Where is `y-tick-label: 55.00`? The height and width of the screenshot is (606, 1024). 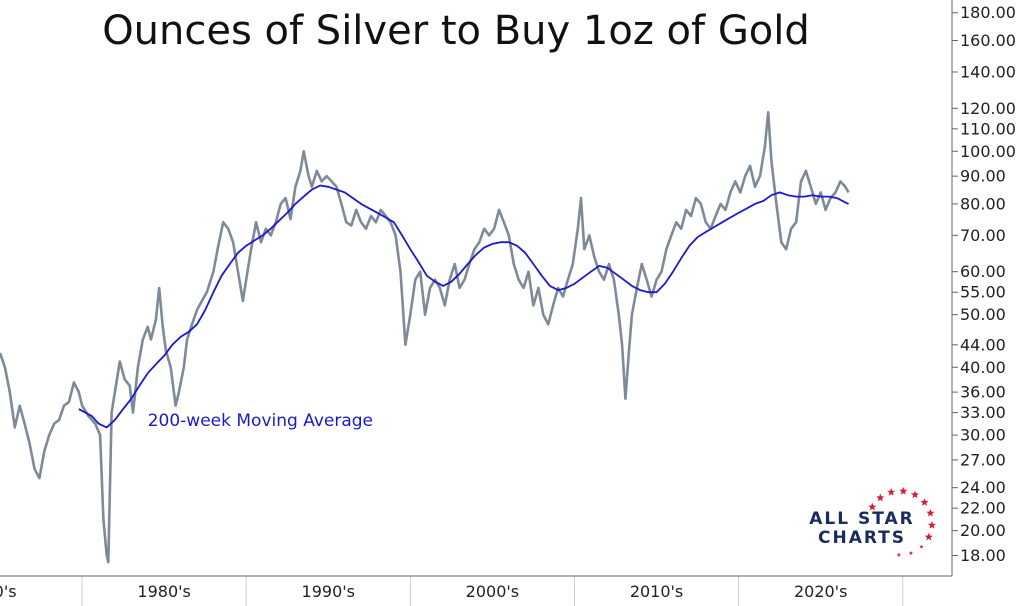 y-tick-label: 55.00 is located at coordinates (983, 292).